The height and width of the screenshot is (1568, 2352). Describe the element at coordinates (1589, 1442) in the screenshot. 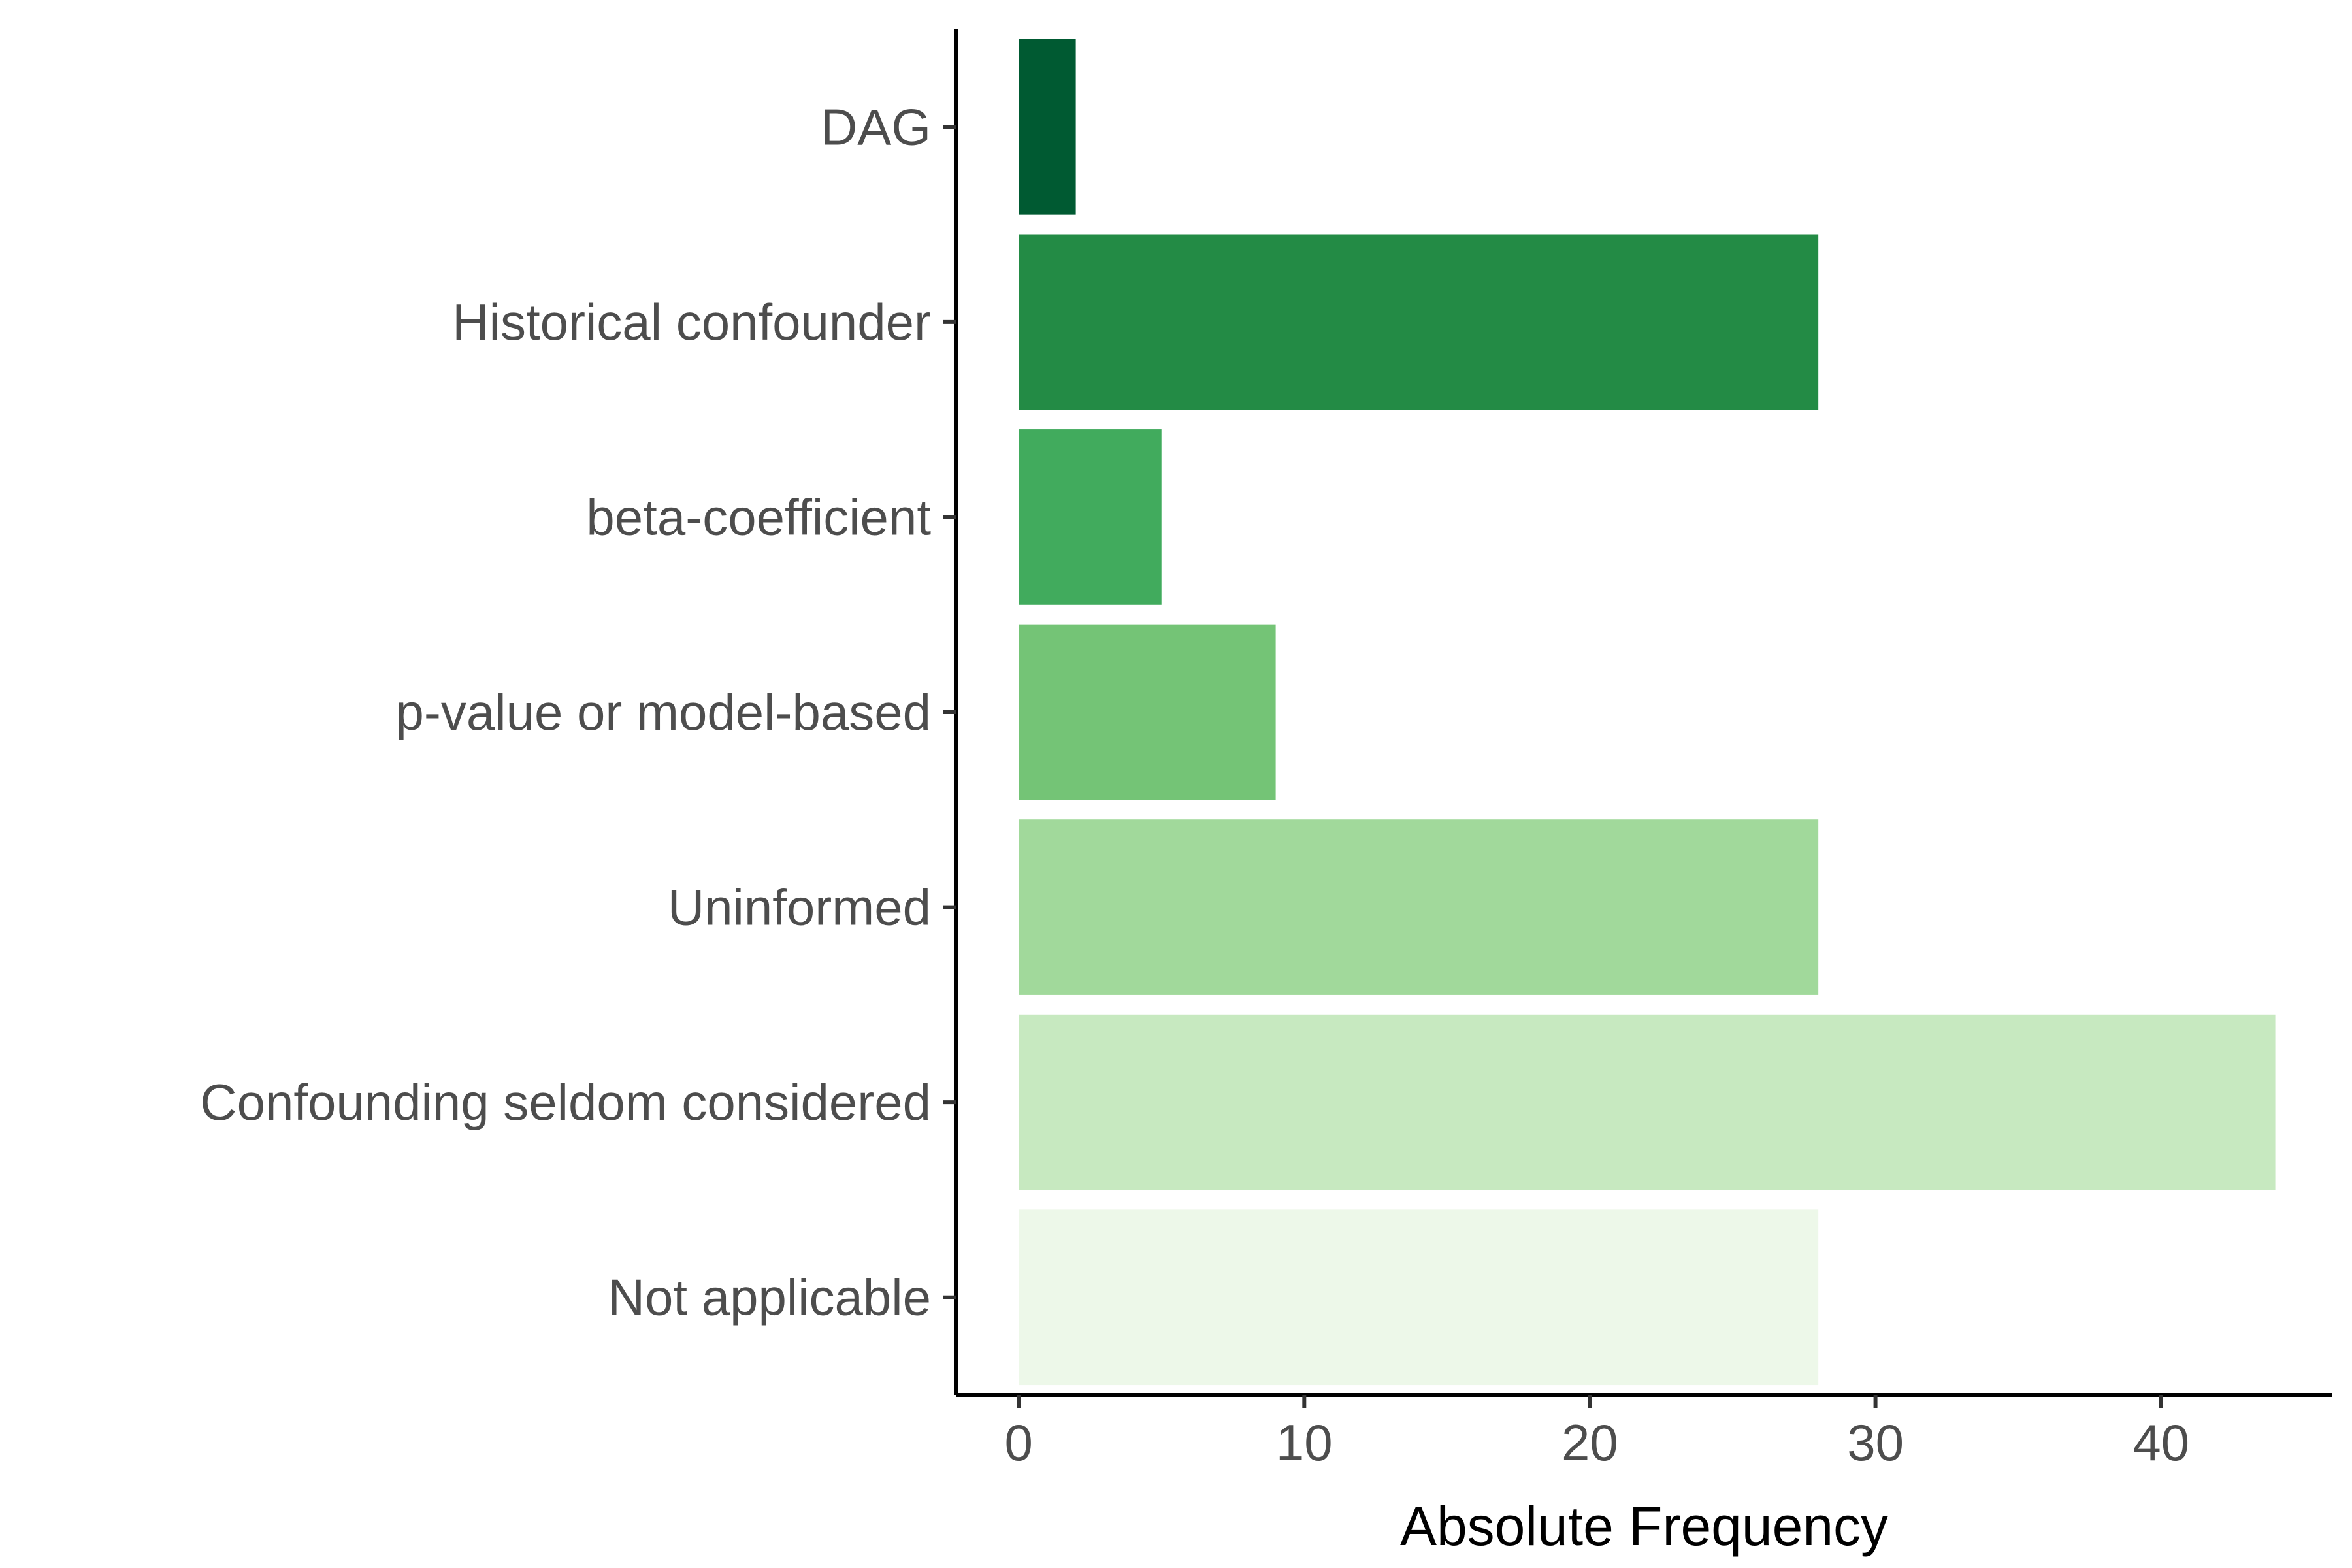

I see `x-tick-label: 20` at that location.